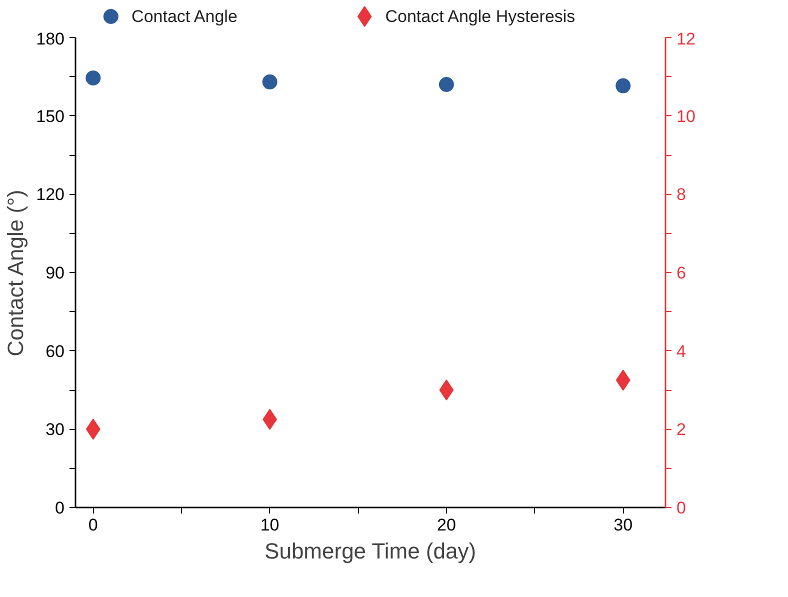 The height and width of the screenshot is (597, 788). Describe the element at coordinates (681, 351) in the screenshot. I see `y2-tick-label: 4` at that location.